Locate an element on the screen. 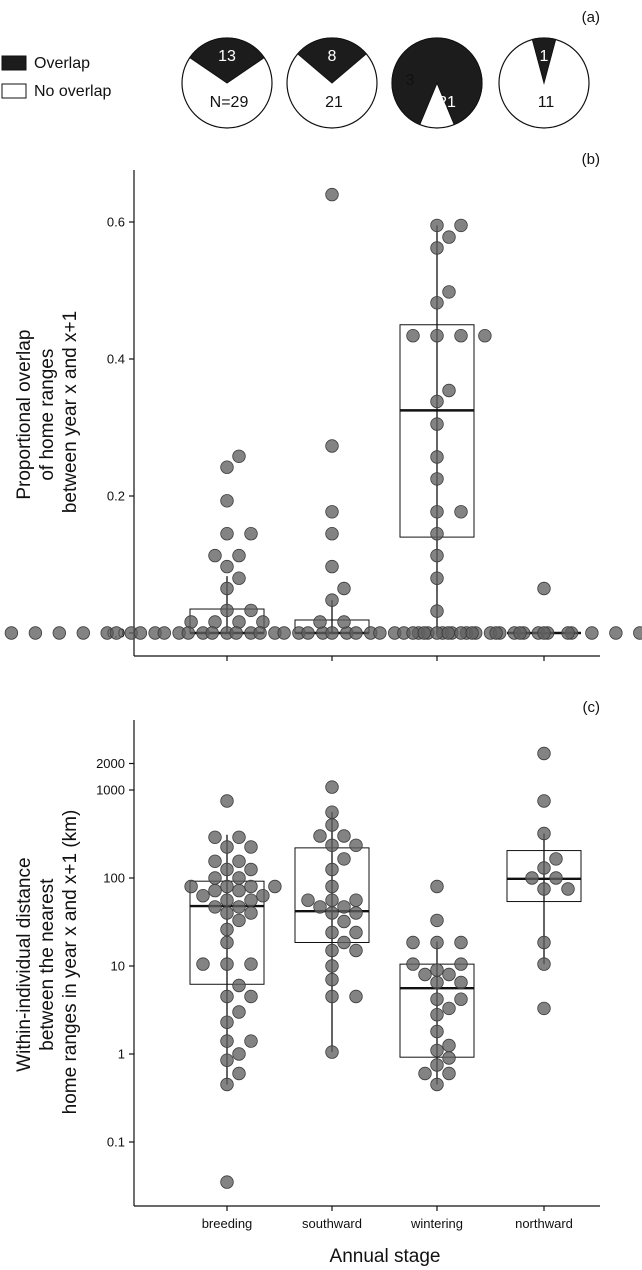 This screenshot has height=1270, width=642. pie-label-no-overlap-breeding: N=29 is located at coordinates (229, 102).